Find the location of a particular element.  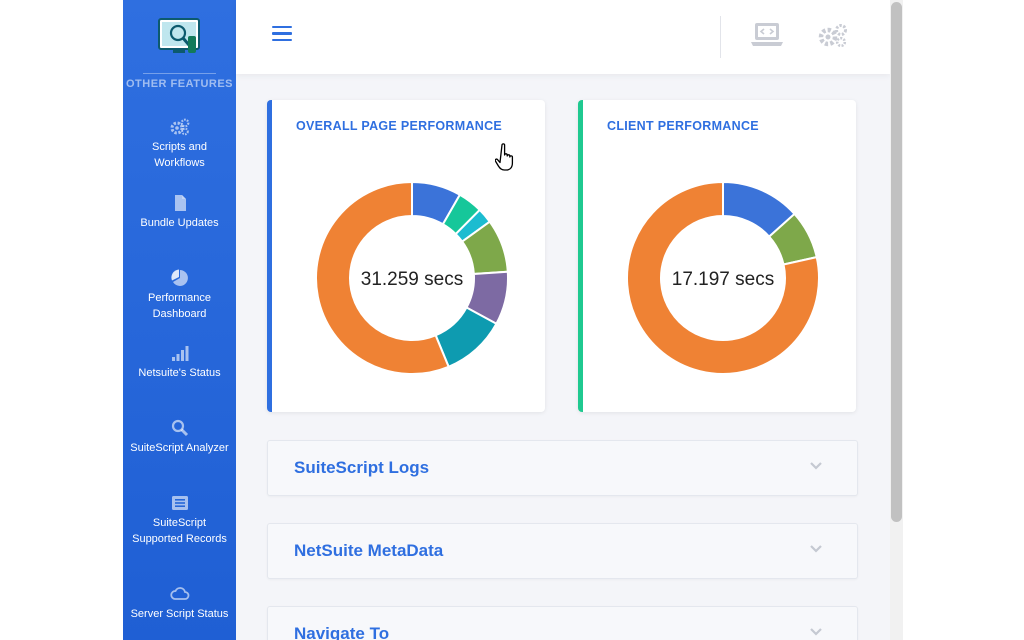

overall-performance-donut-chart: 31.259 secs is located at coordinates (412, 277).